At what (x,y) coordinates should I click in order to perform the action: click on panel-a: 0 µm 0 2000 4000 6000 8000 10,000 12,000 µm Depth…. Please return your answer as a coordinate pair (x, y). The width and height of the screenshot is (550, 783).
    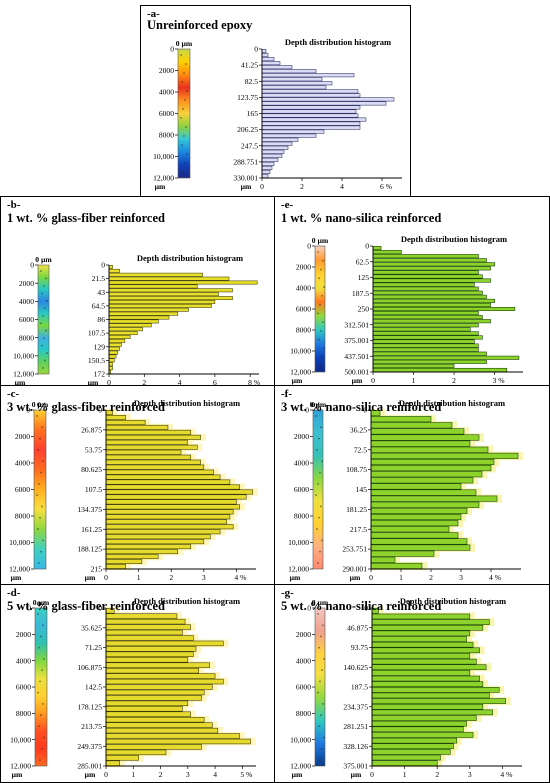
    Looking at the image, I should click on (275, 101).